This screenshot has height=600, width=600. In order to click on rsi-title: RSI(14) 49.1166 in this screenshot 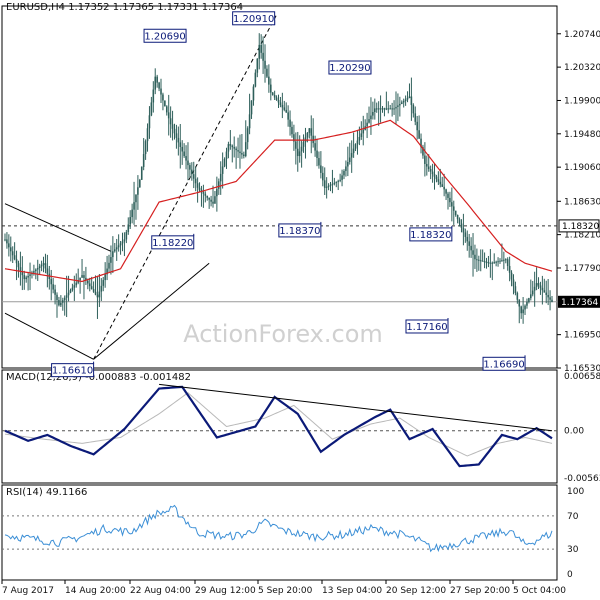, I will do `click(47, 492)`.